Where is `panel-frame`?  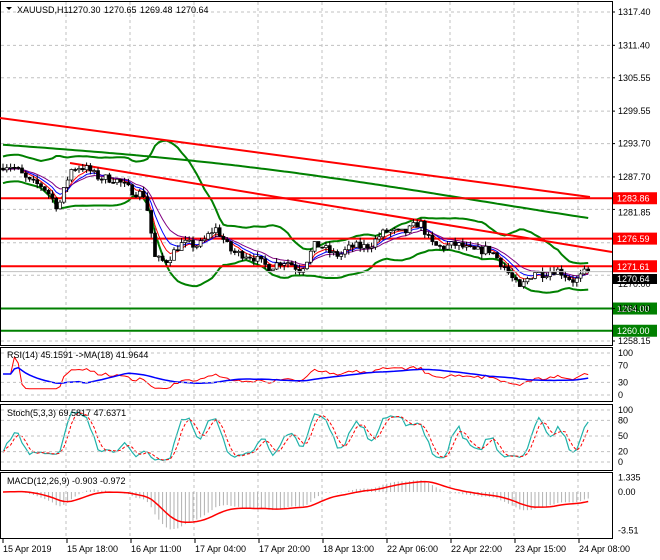
panel-frame is located at coordinates (306, 505).